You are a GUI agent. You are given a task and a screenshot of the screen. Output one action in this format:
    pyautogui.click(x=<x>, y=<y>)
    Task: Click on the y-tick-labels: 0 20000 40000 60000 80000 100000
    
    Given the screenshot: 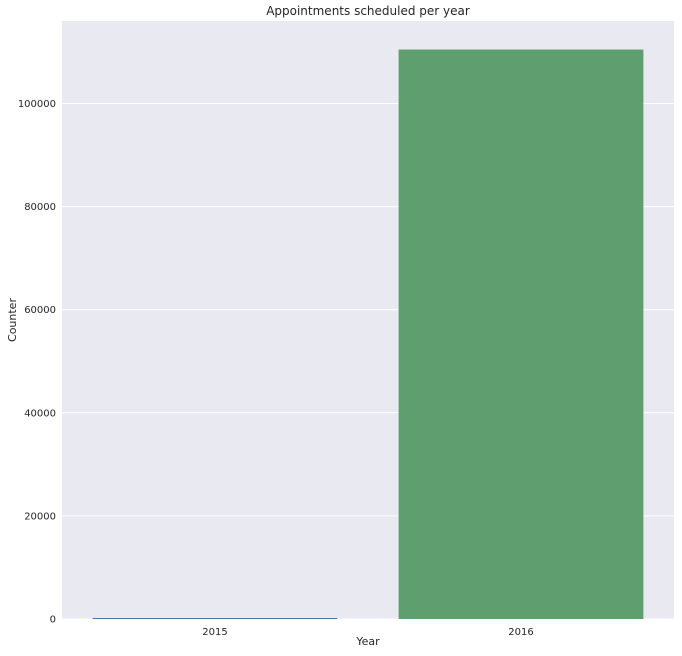 What is the action you would take?
    pyautogui.click(x=37, y=362)
    